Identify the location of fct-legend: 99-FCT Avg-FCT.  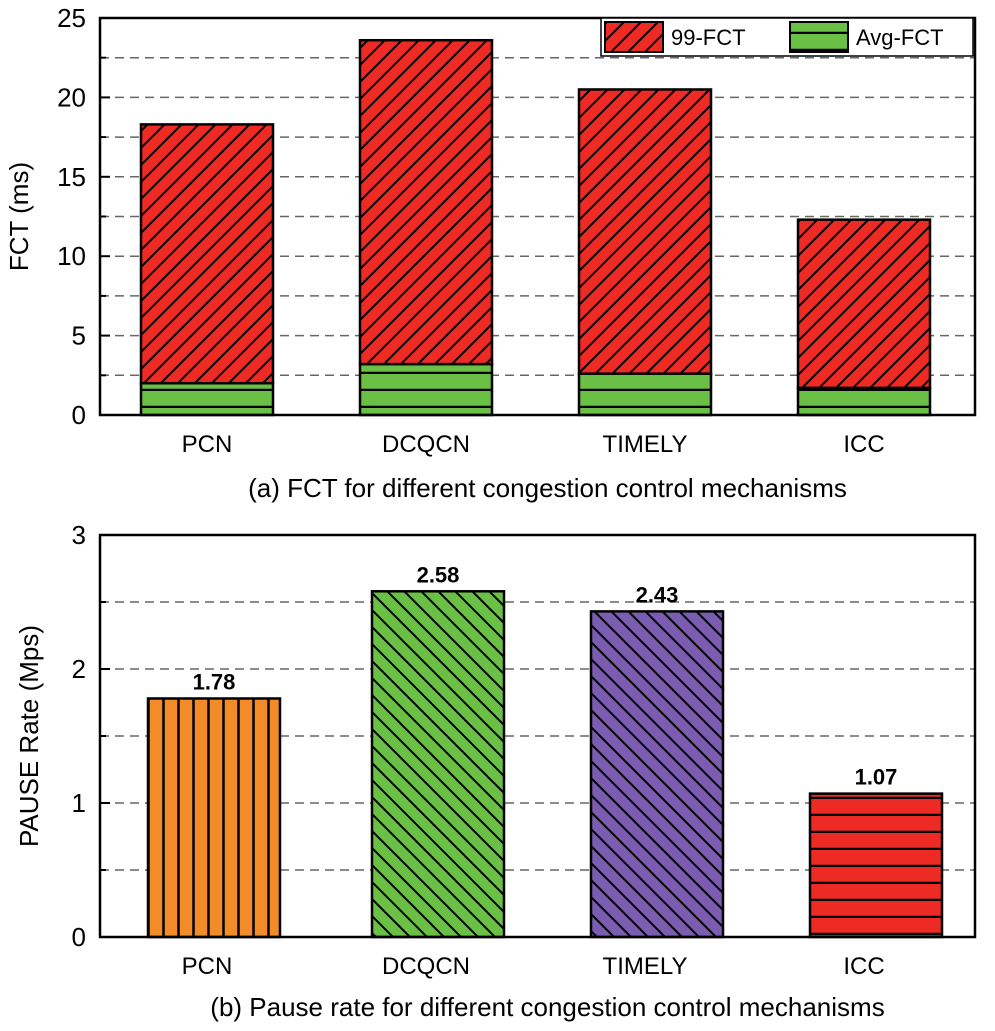
(787, 37).